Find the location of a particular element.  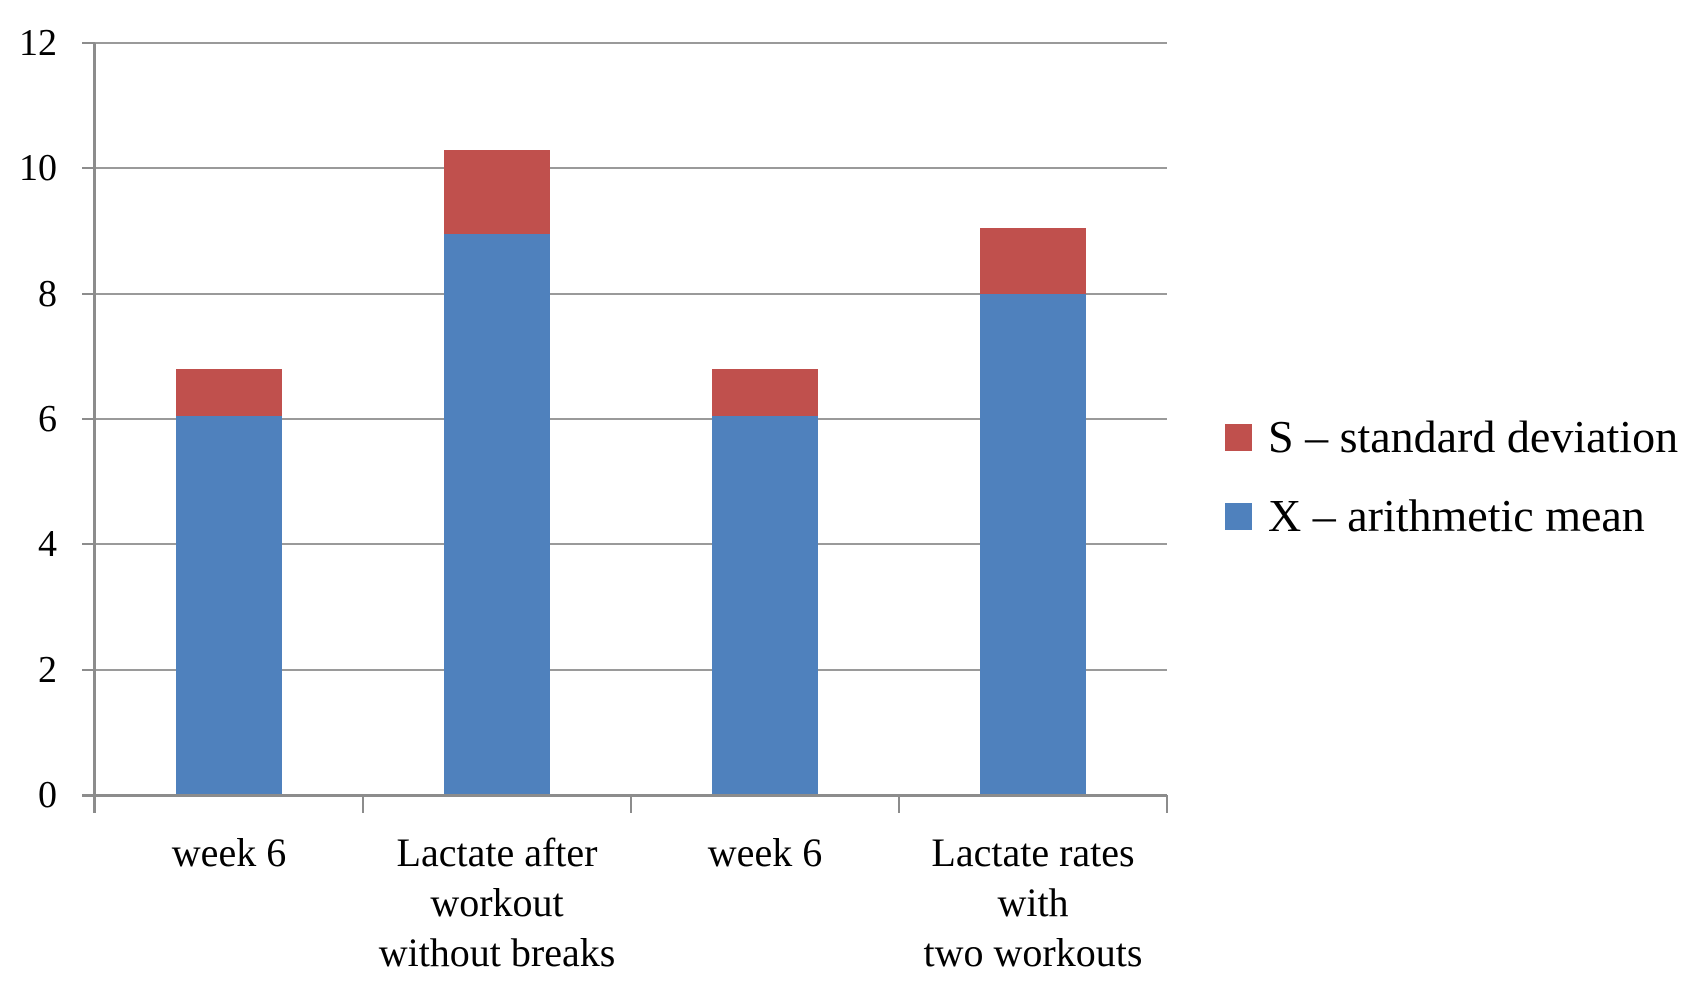

x-category-label-1: Lactate after workout without breaks is located at coordinates (497, 902).